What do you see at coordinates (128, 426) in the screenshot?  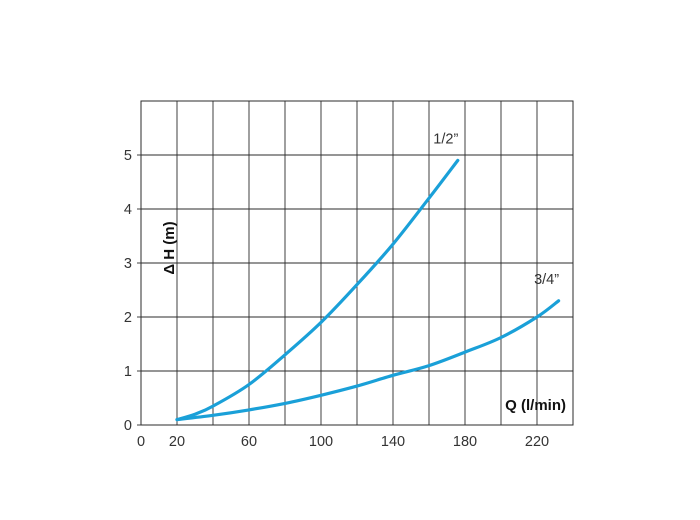 I see `y-tick-label: 0` at bounding box center [128, 426].